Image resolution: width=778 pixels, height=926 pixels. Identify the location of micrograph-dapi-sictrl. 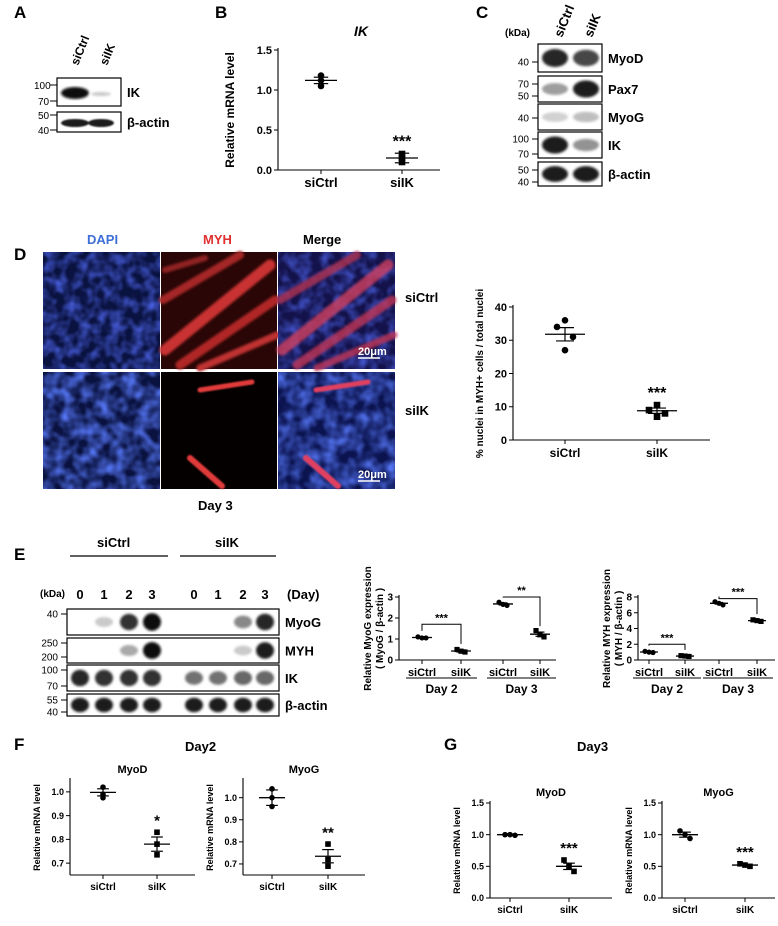
(101, 310).